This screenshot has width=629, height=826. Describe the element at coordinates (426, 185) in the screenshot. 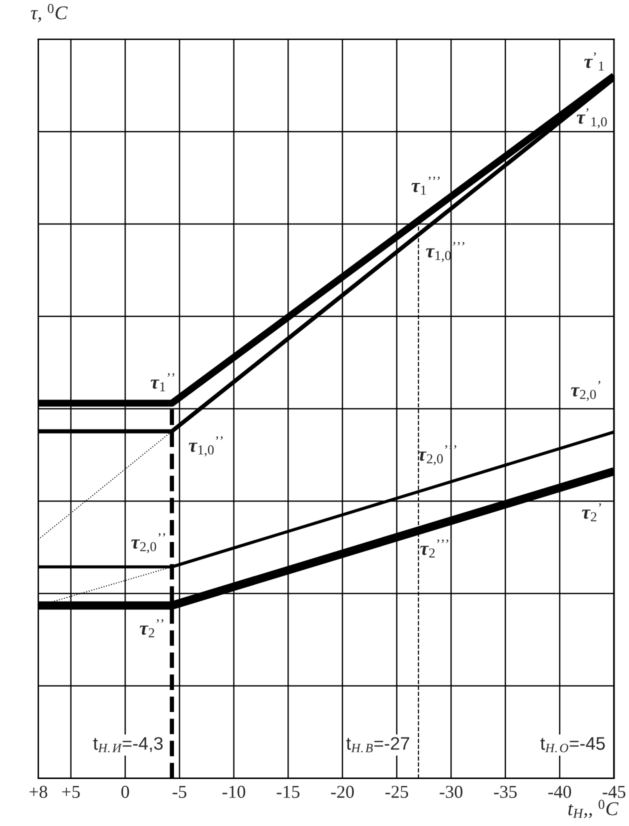

I see `annotation: τ$_{1}$$^{’’’}$` at that location.